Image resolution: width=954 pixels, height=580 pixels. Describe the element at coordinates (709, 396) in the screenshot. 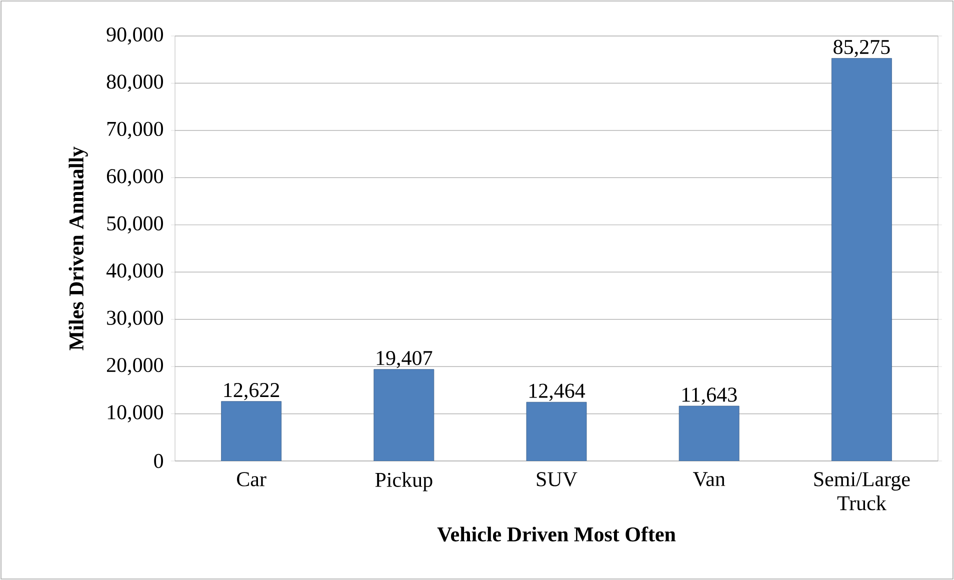

I see `data-label: 11,643` at that location.